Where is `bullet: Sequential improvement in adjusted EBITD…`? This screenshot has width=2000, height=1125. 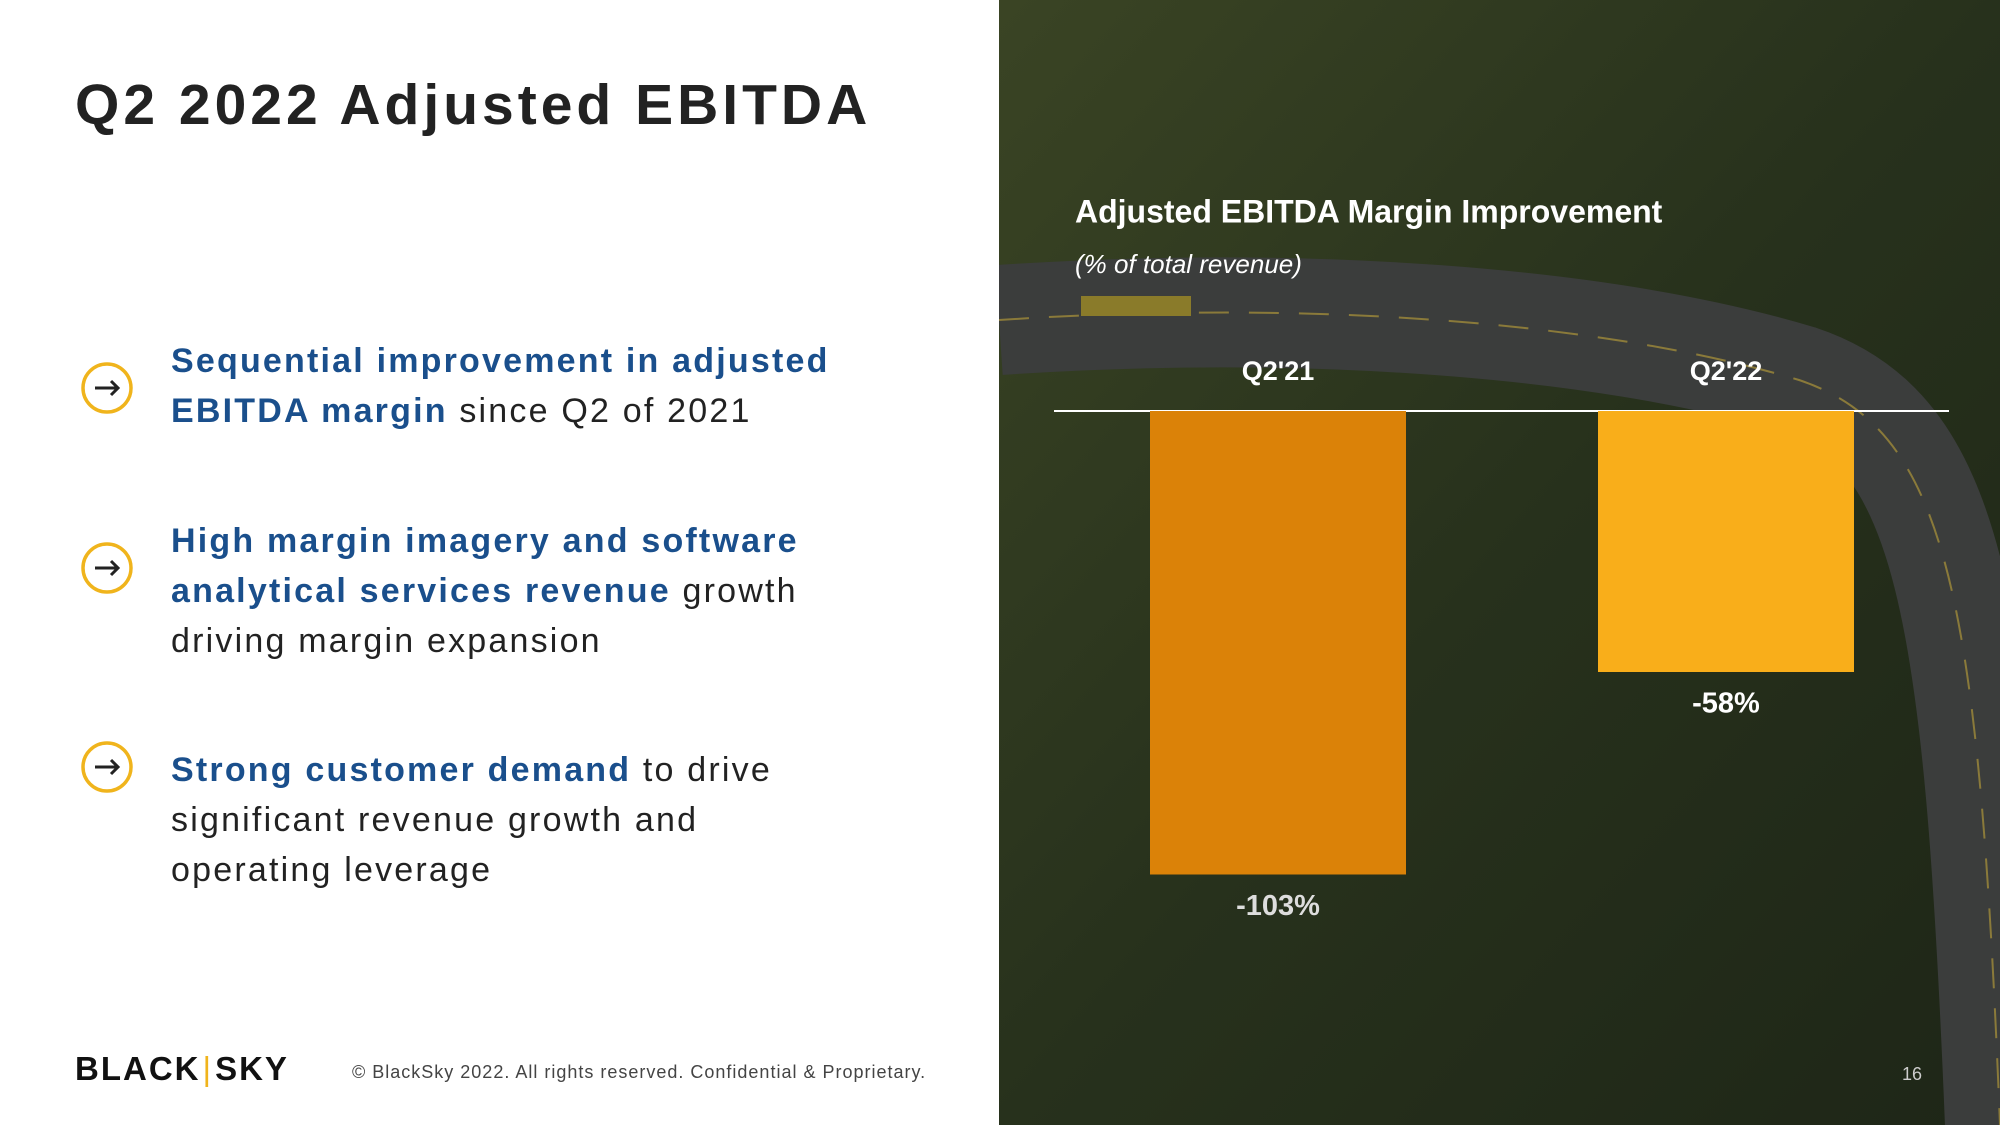
bullet: Sequential improvement in adjusted EBITD… is located at coordinates (501, 386).